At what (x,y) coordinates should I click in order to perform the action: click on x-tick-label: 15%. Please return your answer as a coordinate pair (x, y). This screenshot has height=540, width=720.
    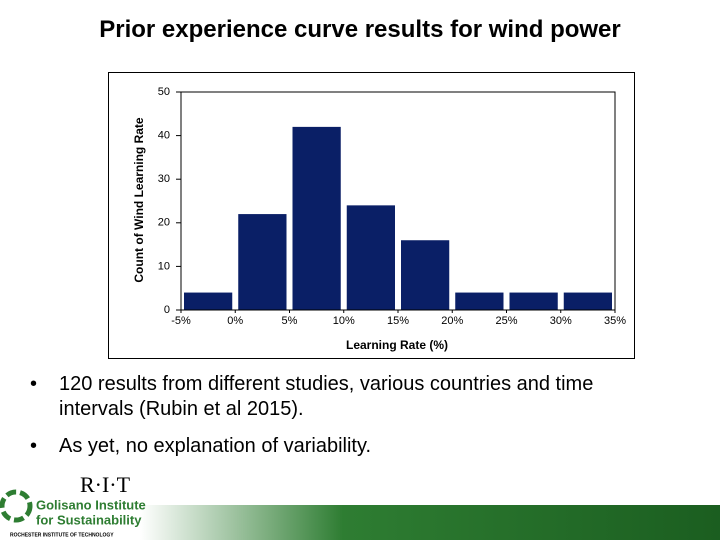
    Looking at the image, I should click on (398, 321).